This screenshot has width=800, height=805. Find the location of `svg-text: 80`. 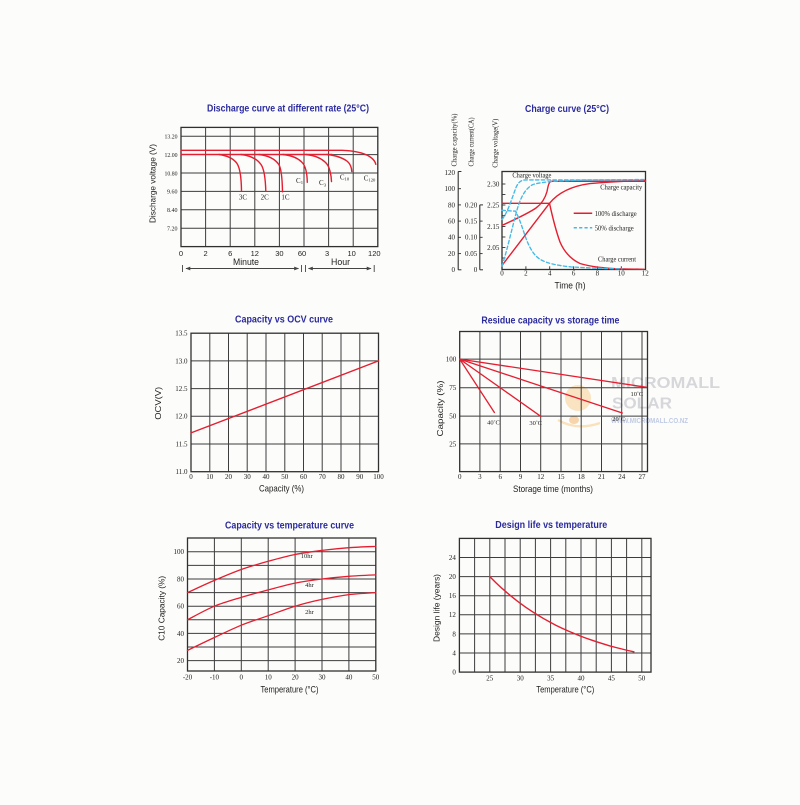

svg-text: 80 is located at coordinates (342, 477).